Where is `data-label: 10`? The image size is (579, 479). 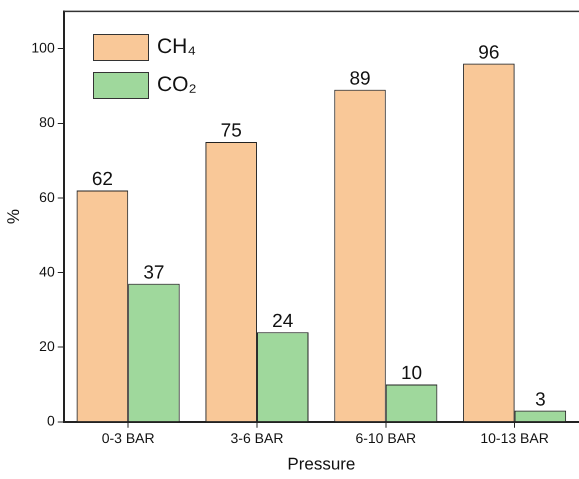
data-label: 10 is located at coordinates (411, 373).